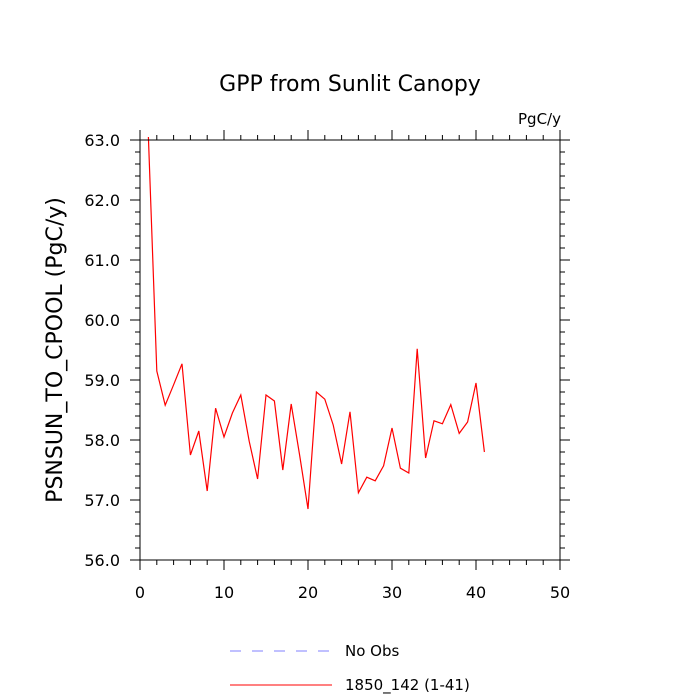  What do you see at coordinates (102, 440) in the screenshot?
I see `y-tick-label: 58.0` at bounding box center [102, 440].